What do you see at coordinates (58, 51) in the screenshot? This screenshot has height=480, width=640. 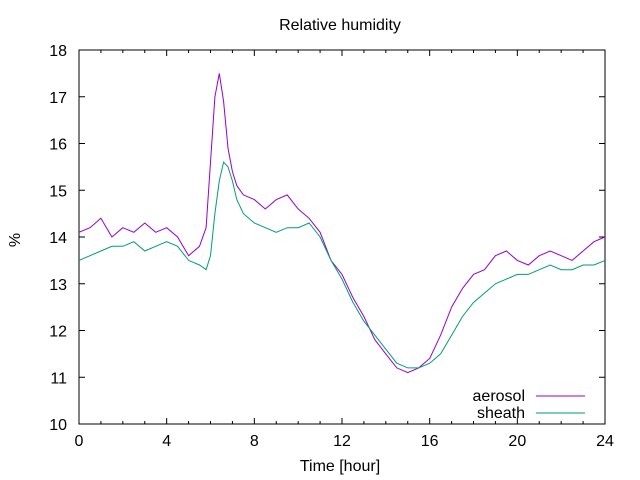 I see `y-tick-label: 18` at bounding box center [58, 51].